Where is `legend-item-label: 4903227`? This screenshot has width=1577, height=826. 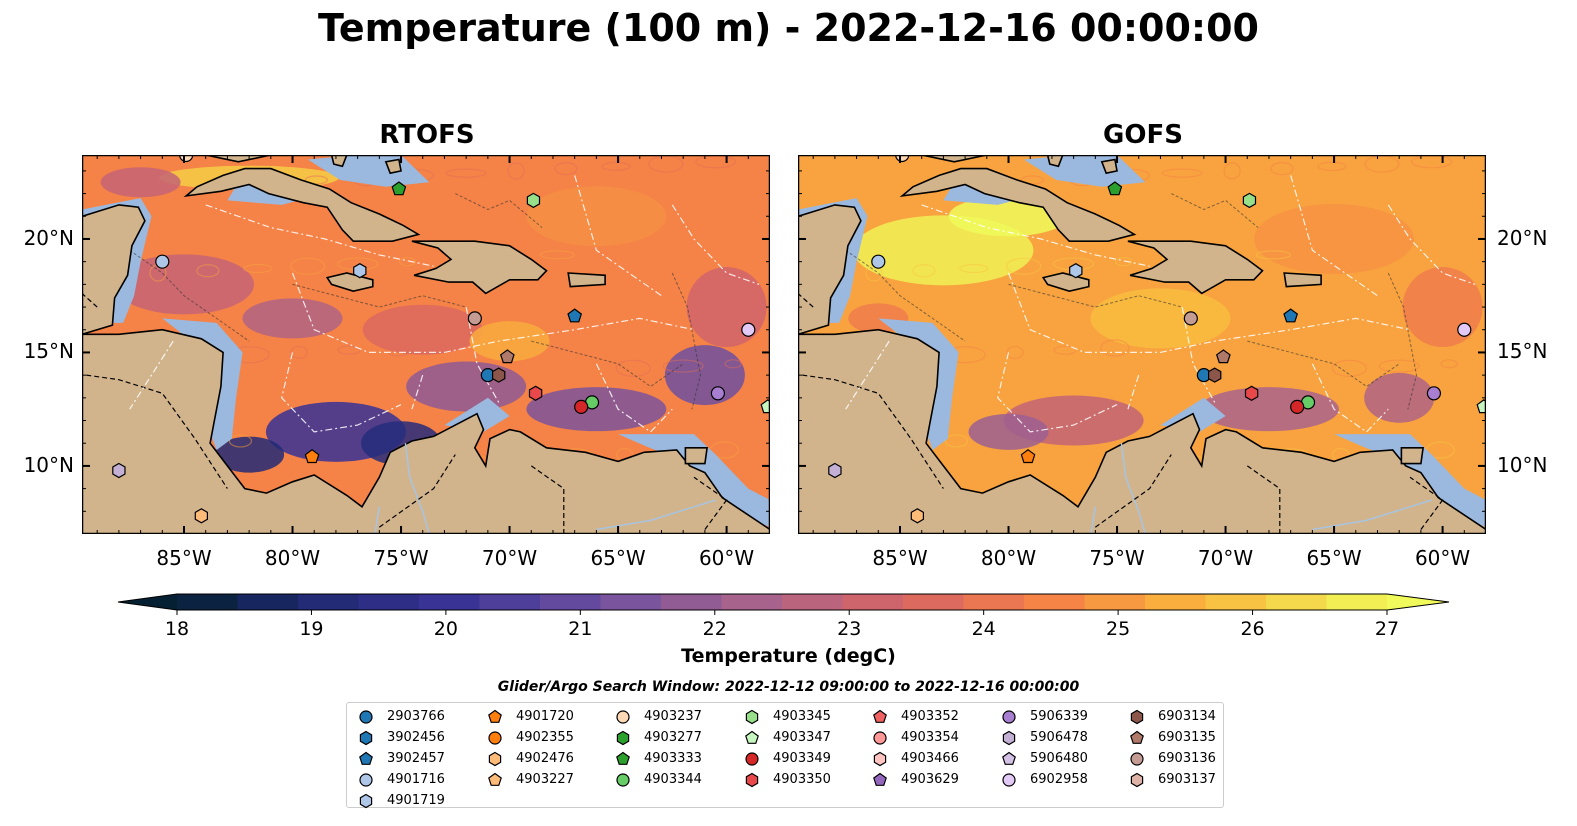 legend-item-label: 4903227 is located at coordinates (545, 779).